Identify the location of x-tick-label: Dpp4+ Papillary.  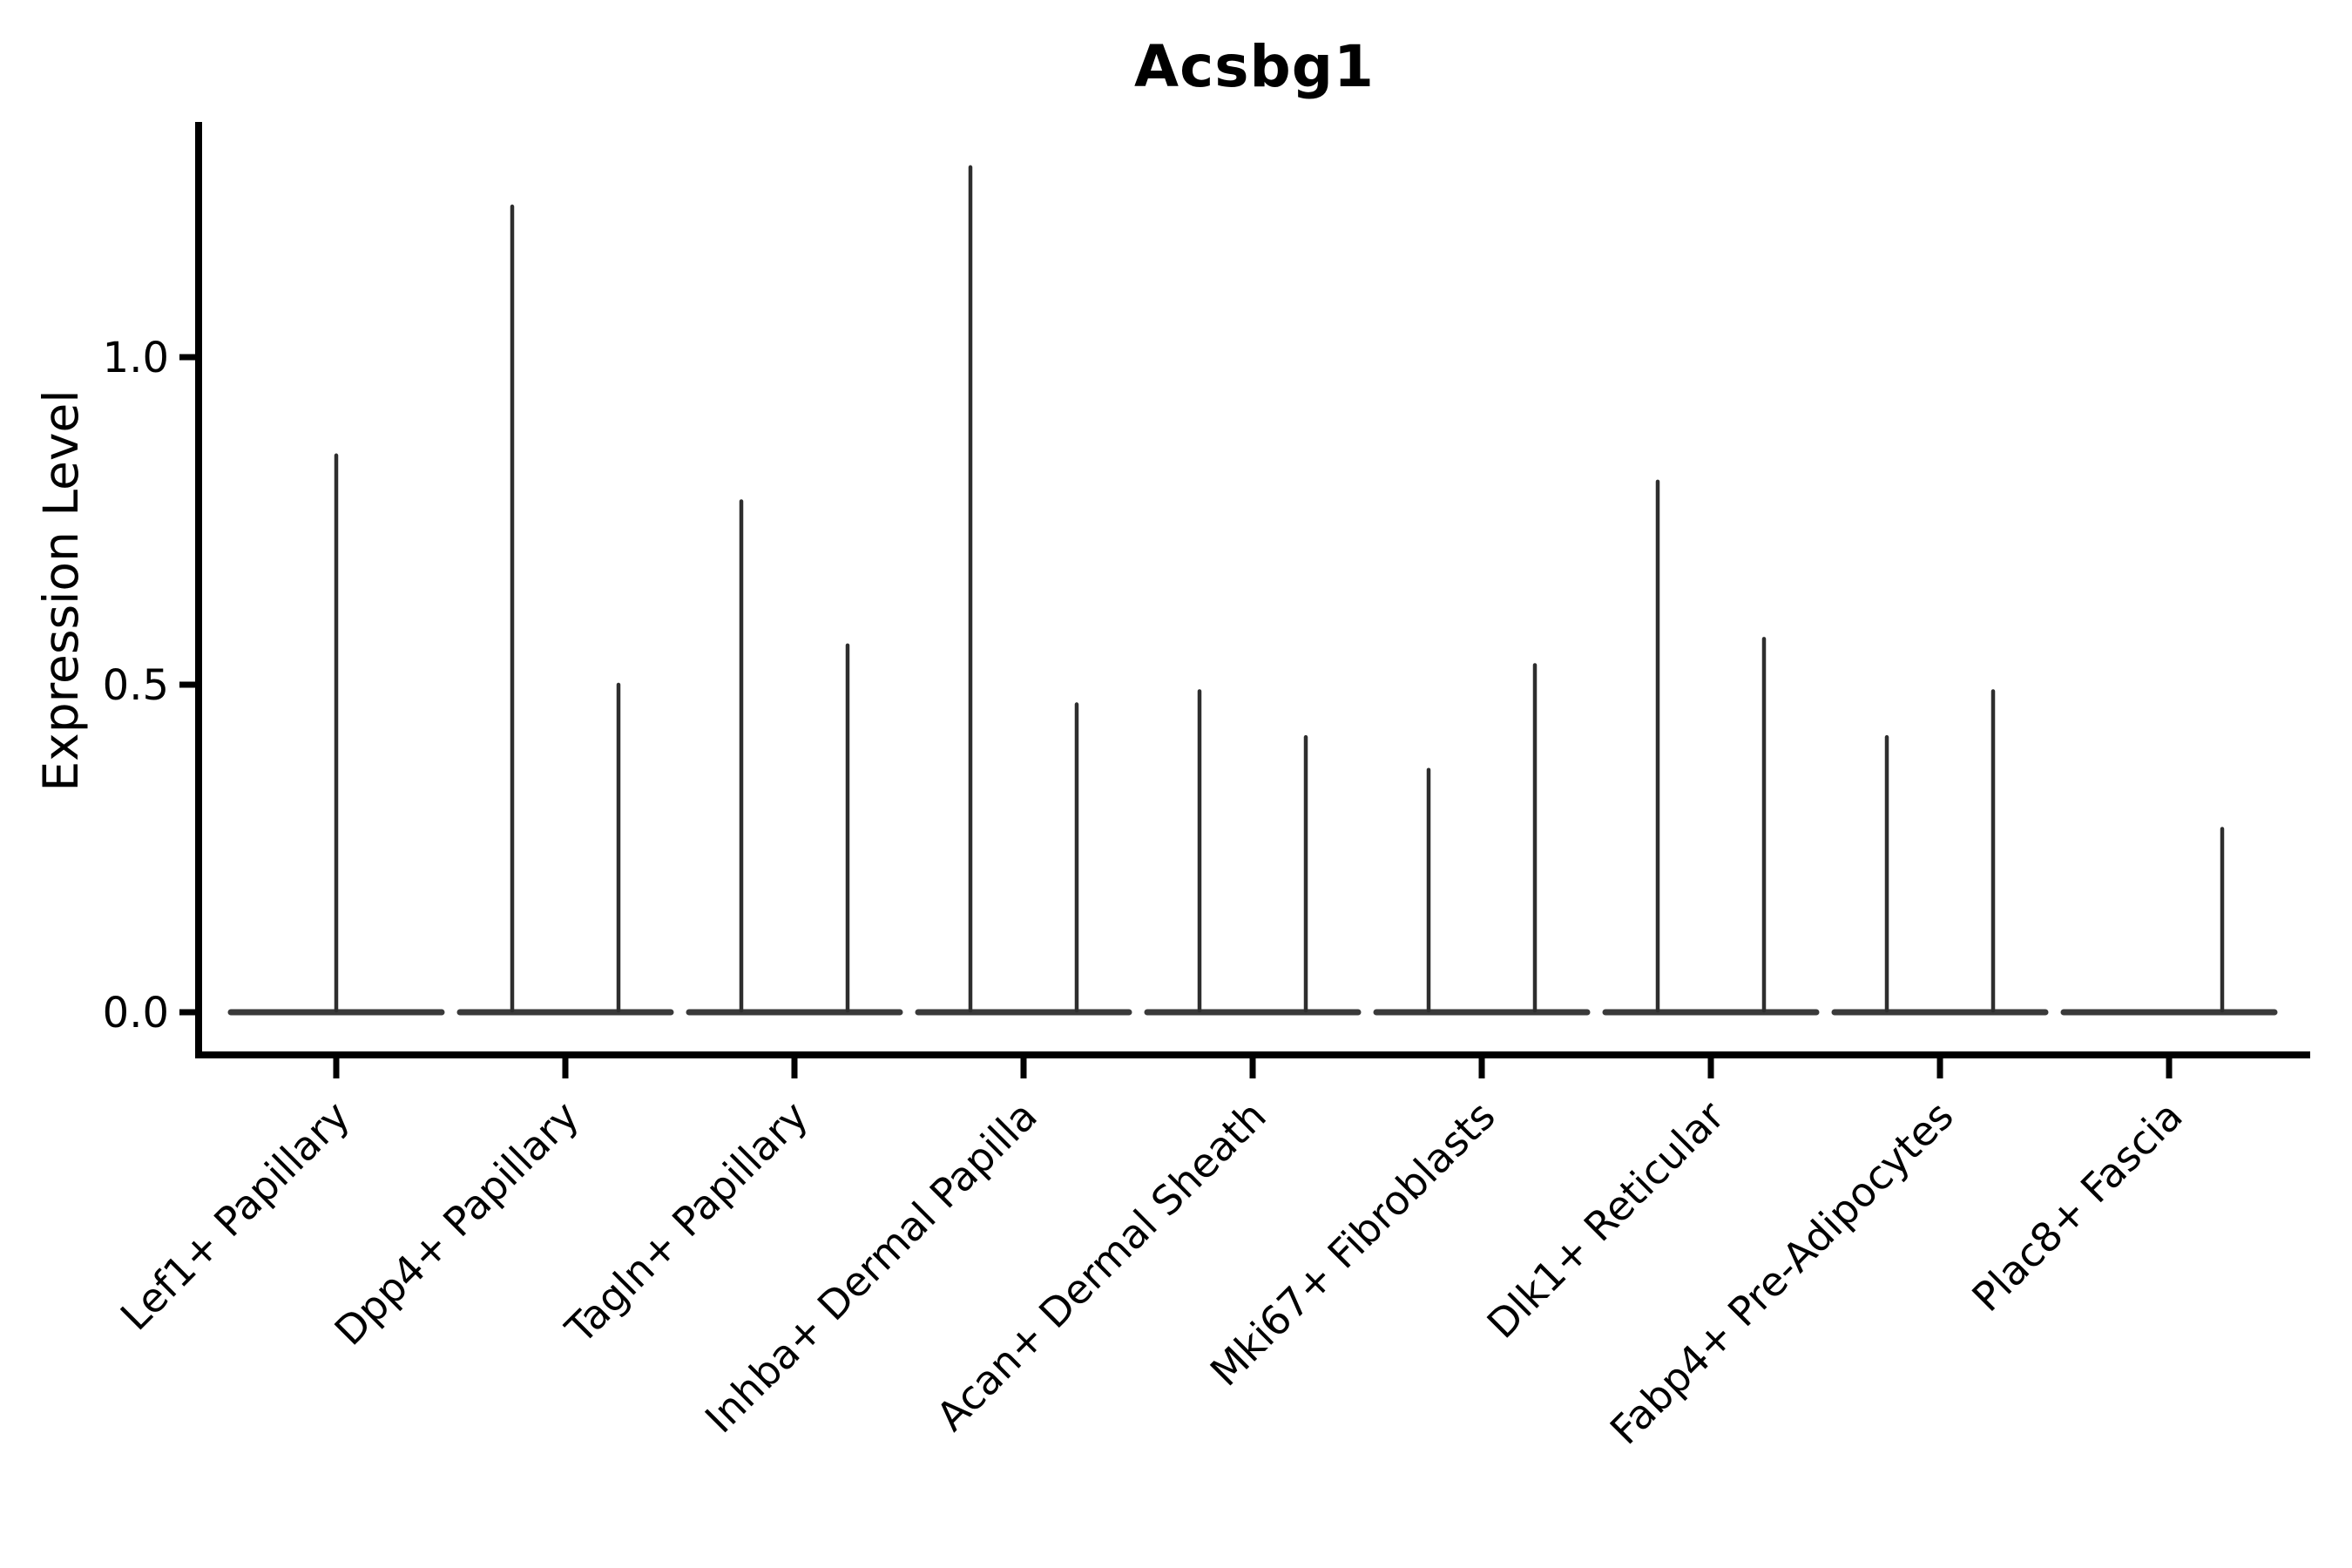
(457, 1223).